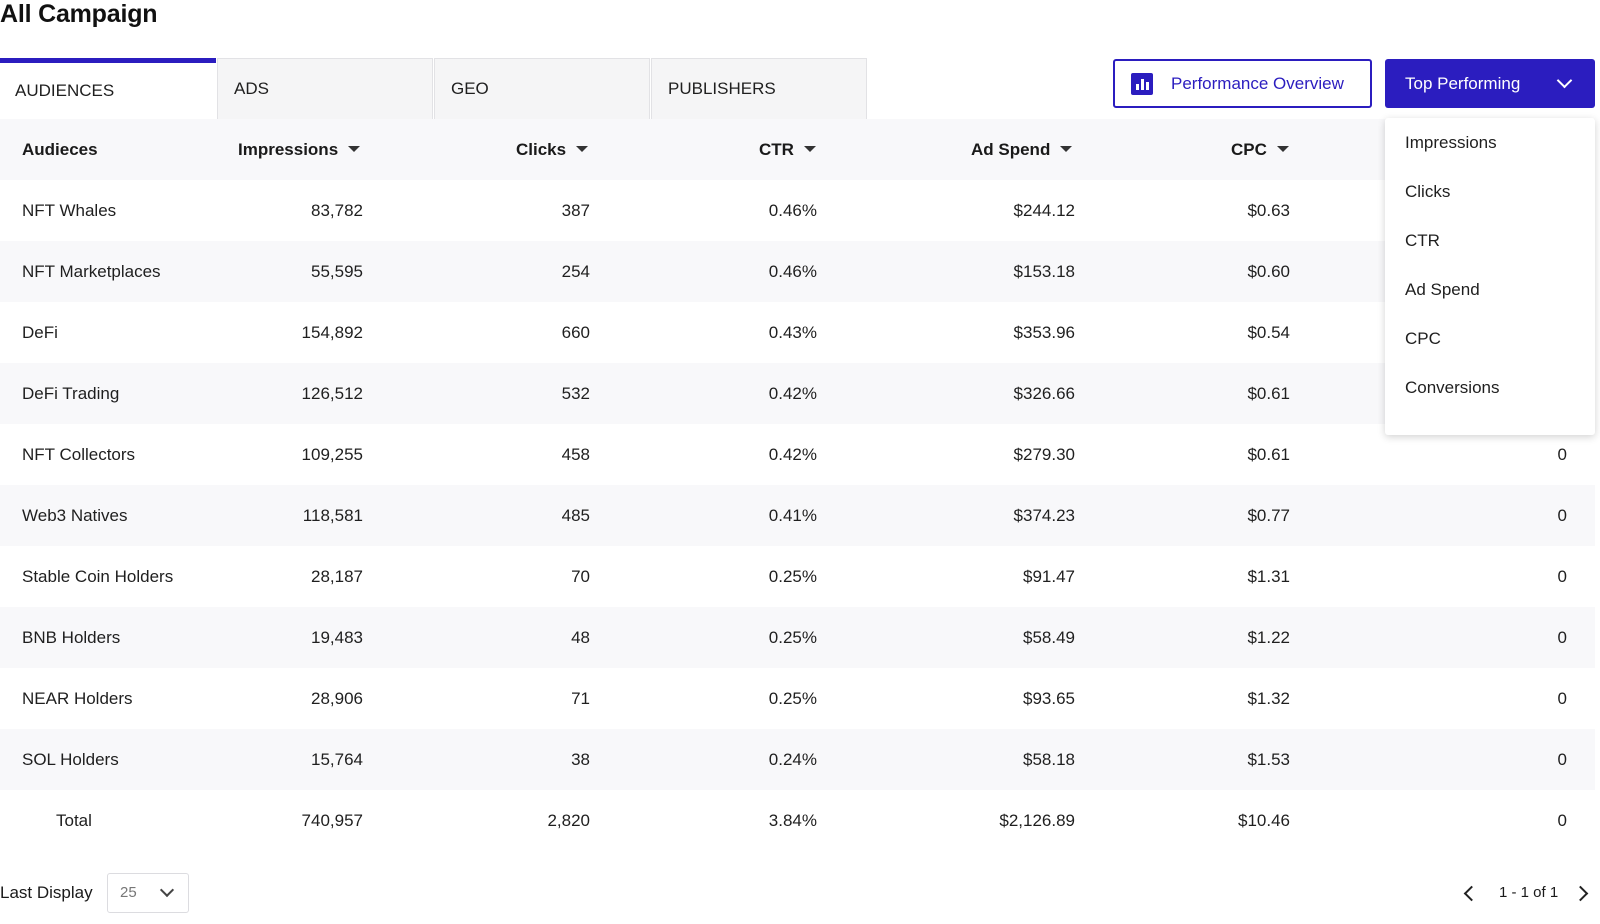  What do you see at coordinates (1044, 210) in the screenshot?
I see `cell-ad-spend: $244.12` at bounding box center [1044, 210].